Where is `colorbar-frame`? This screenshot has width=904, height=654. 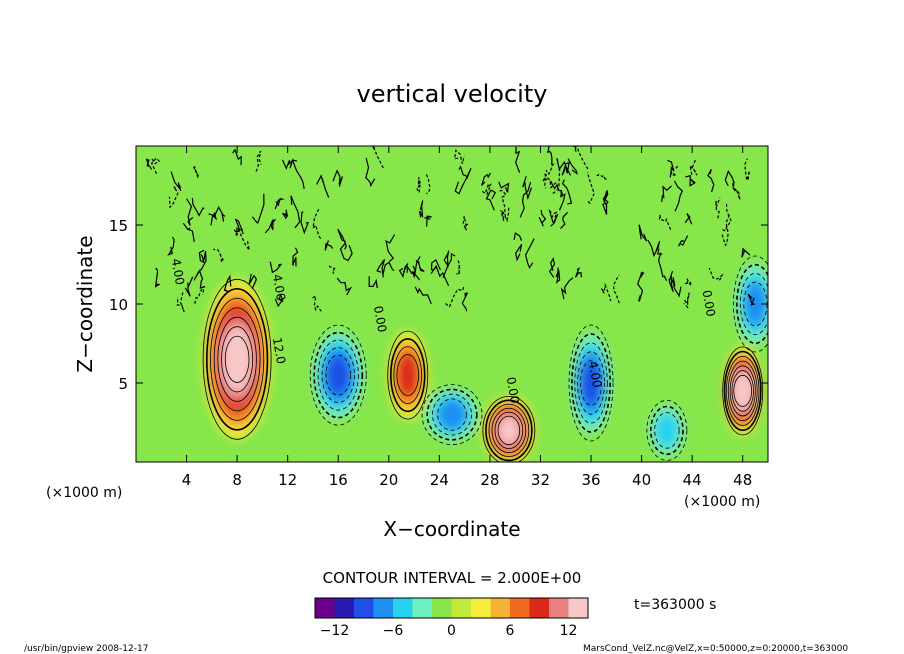 colorbar-frame is located at coordinates (451, 608).